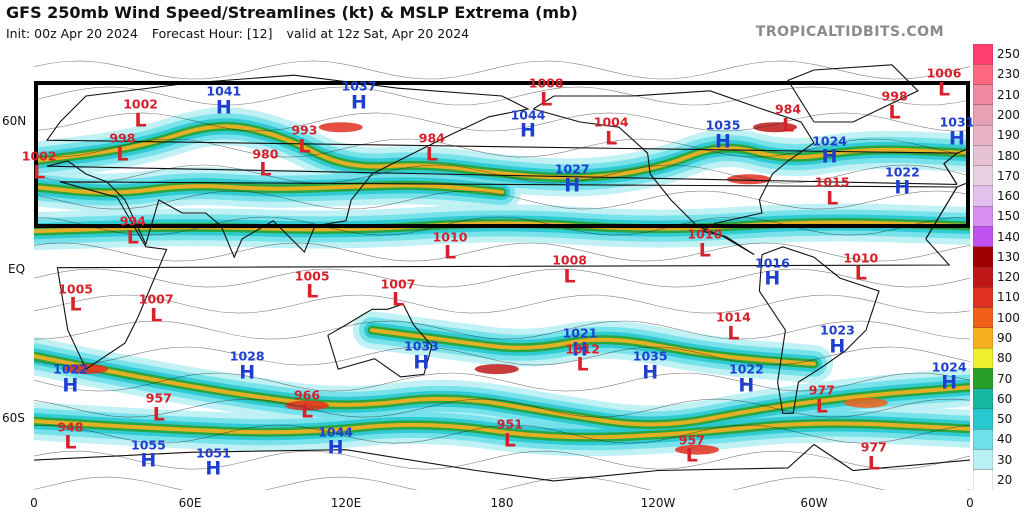 The image size is (1024, 512). What do you see at coordinates (772, 263) in the screenshot?
I see `pressure-value: 1016` at bounding box center [772, 263].